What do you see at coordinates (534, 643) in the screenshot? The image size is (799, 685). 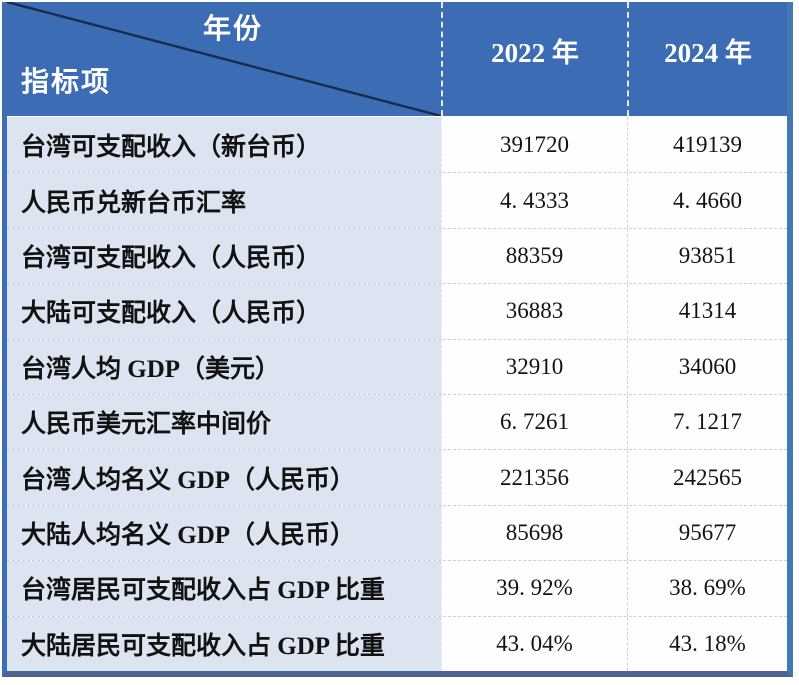 I see `value-cell-2022: 43. 04%` at bounding box center [534, 643].